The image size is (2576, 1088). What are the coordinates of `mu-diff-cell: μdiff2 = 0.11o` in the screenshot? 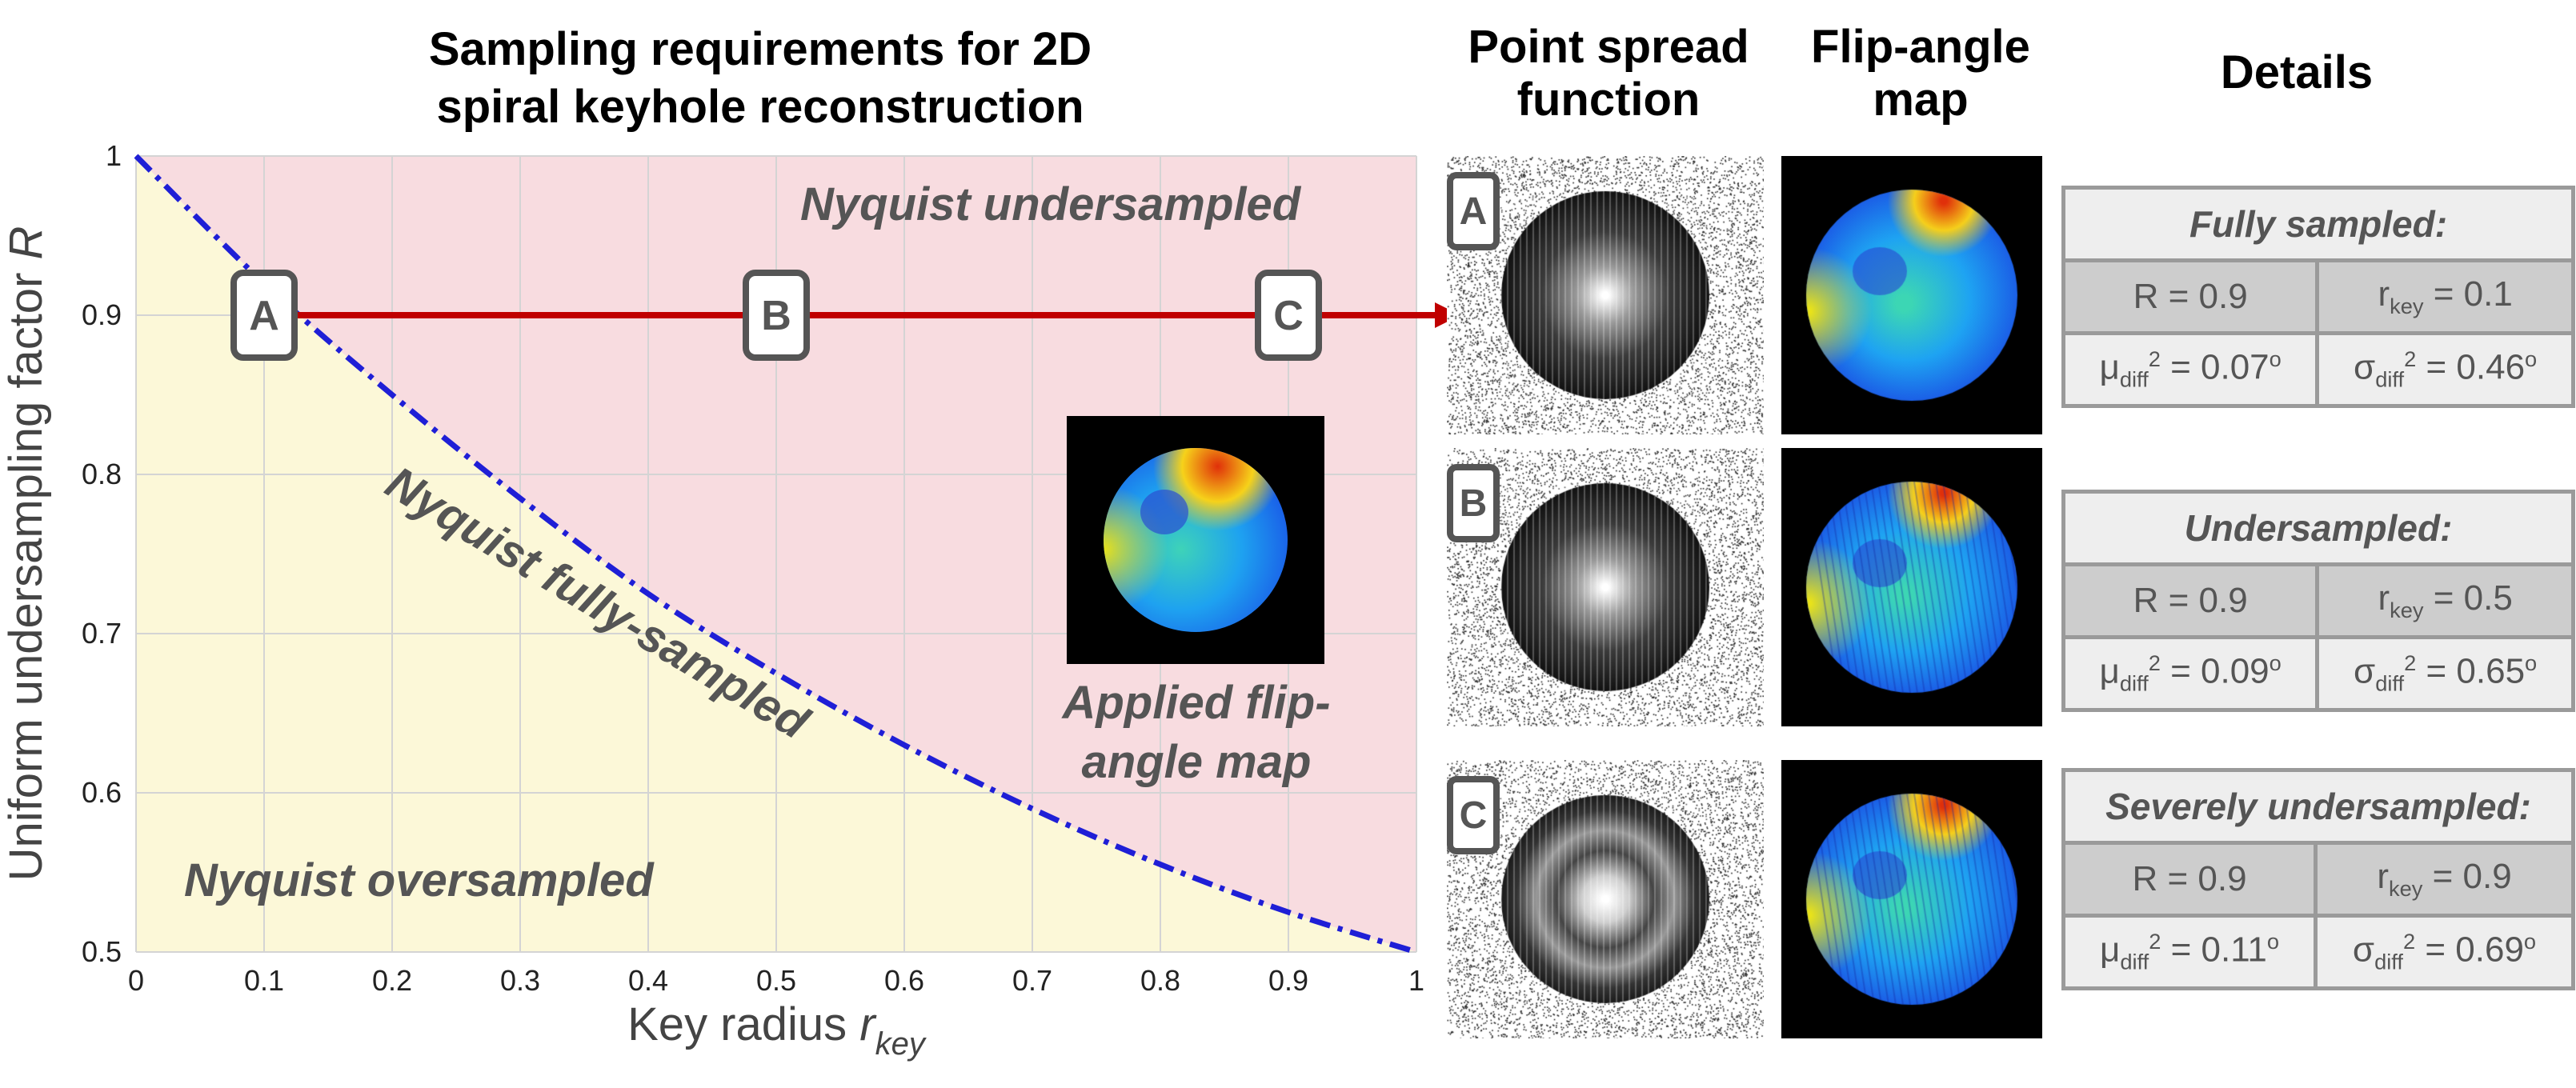 It's located at (2189, 952).